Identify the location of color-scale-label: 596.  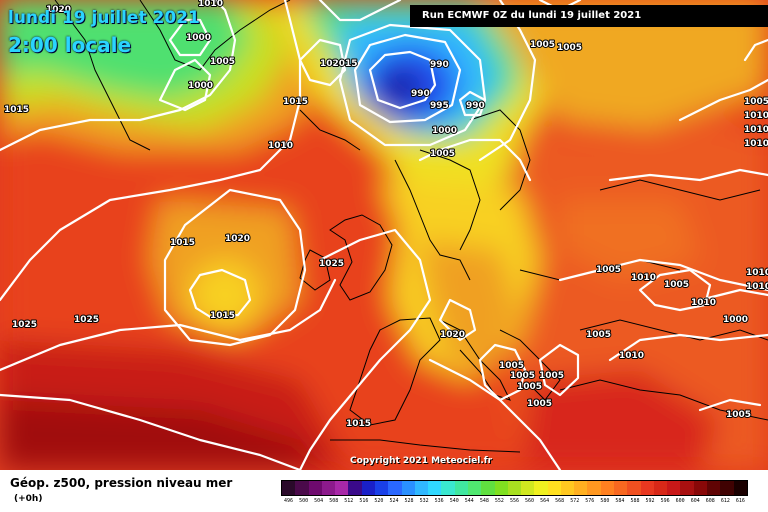
(665, 501).